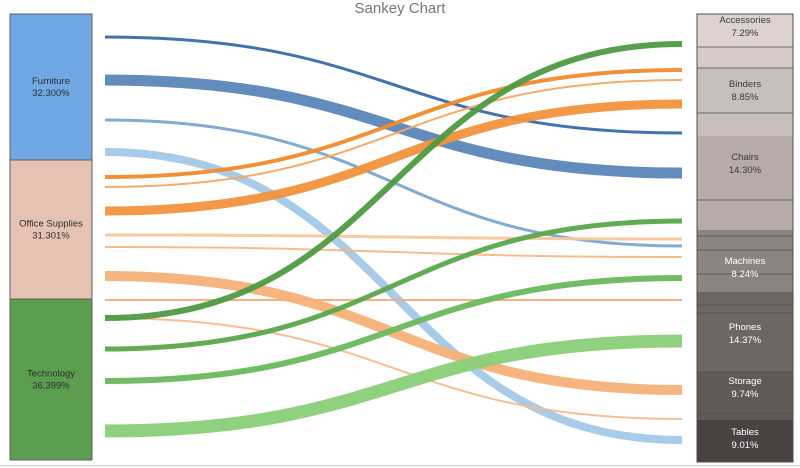  Describe the element at coordinates (400, 8) in the screenshot. I see `chart-title: Sankey Chart` at that location.